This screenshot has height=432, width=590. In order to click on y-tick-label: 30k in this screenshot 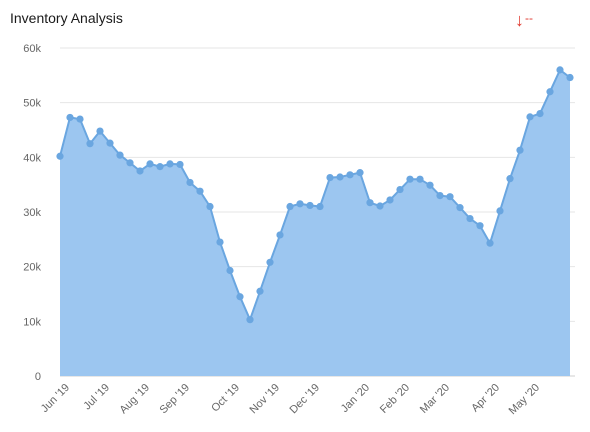, I will do `click(32, 213)`.